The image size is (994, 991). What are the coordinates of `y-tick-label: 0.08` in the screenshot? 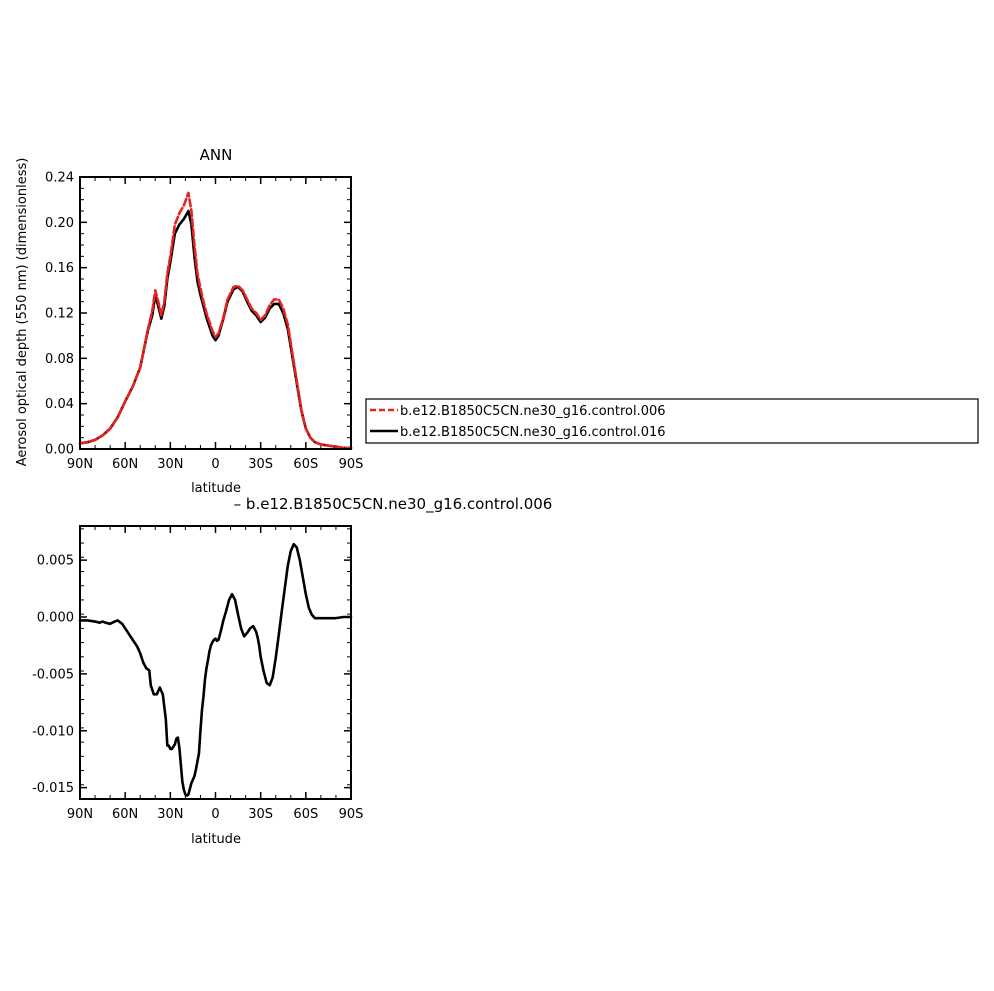 It's located at (59, 359).